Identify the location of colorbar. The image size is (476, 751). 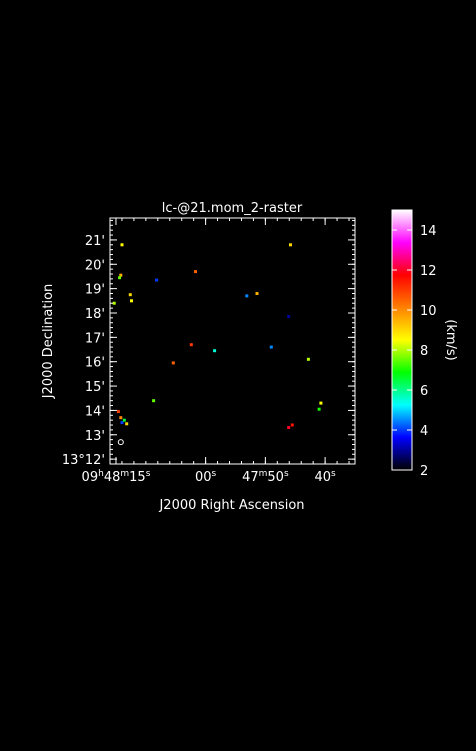
(402, 340).